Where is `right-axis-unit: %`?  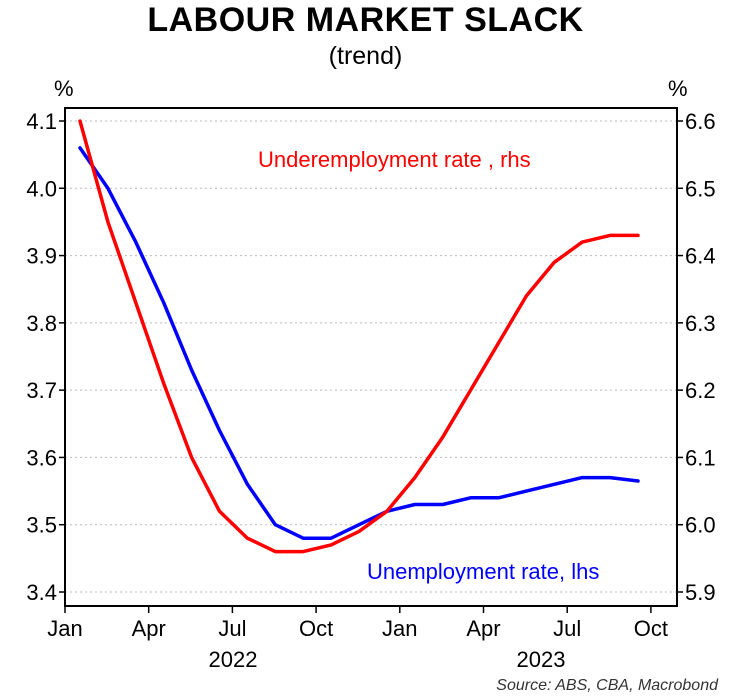 right-axis-unit: % is located at coordinates (678, 88).